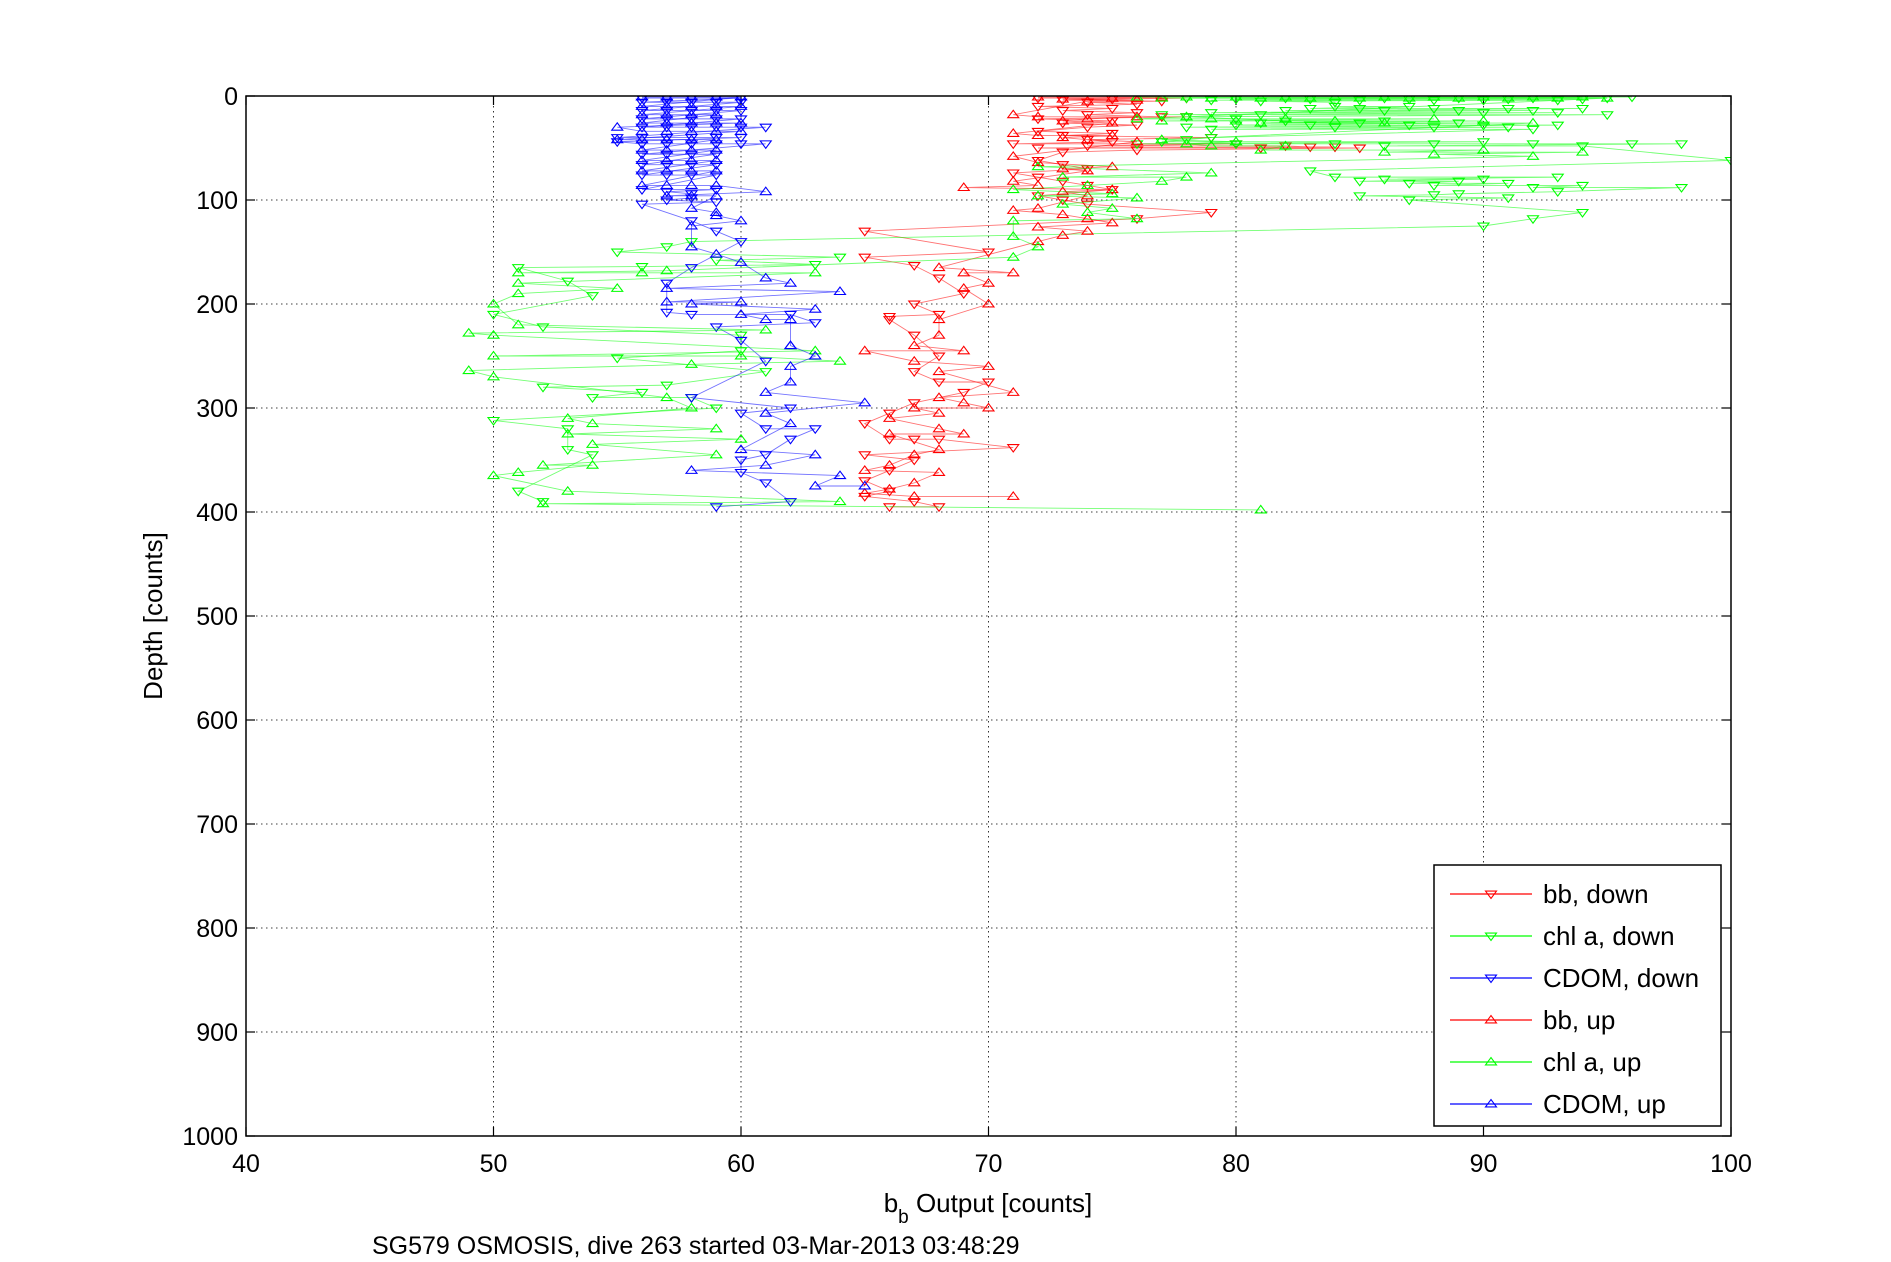 This screenshot has width=1891, height=1262. I want to click on legend-item: bb, up, so click(1532, 1020).